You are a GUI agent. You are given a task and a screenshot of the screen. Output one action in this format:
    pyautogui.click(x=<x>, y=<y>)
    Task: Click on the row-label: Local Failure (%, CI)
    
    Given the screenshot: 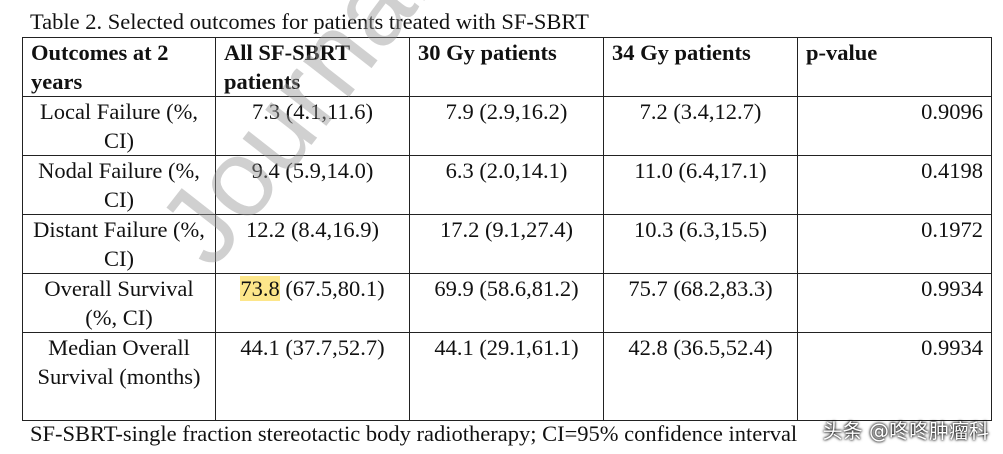 What is the action you would take?
    pyautogui.click(x=119, y=126)
    